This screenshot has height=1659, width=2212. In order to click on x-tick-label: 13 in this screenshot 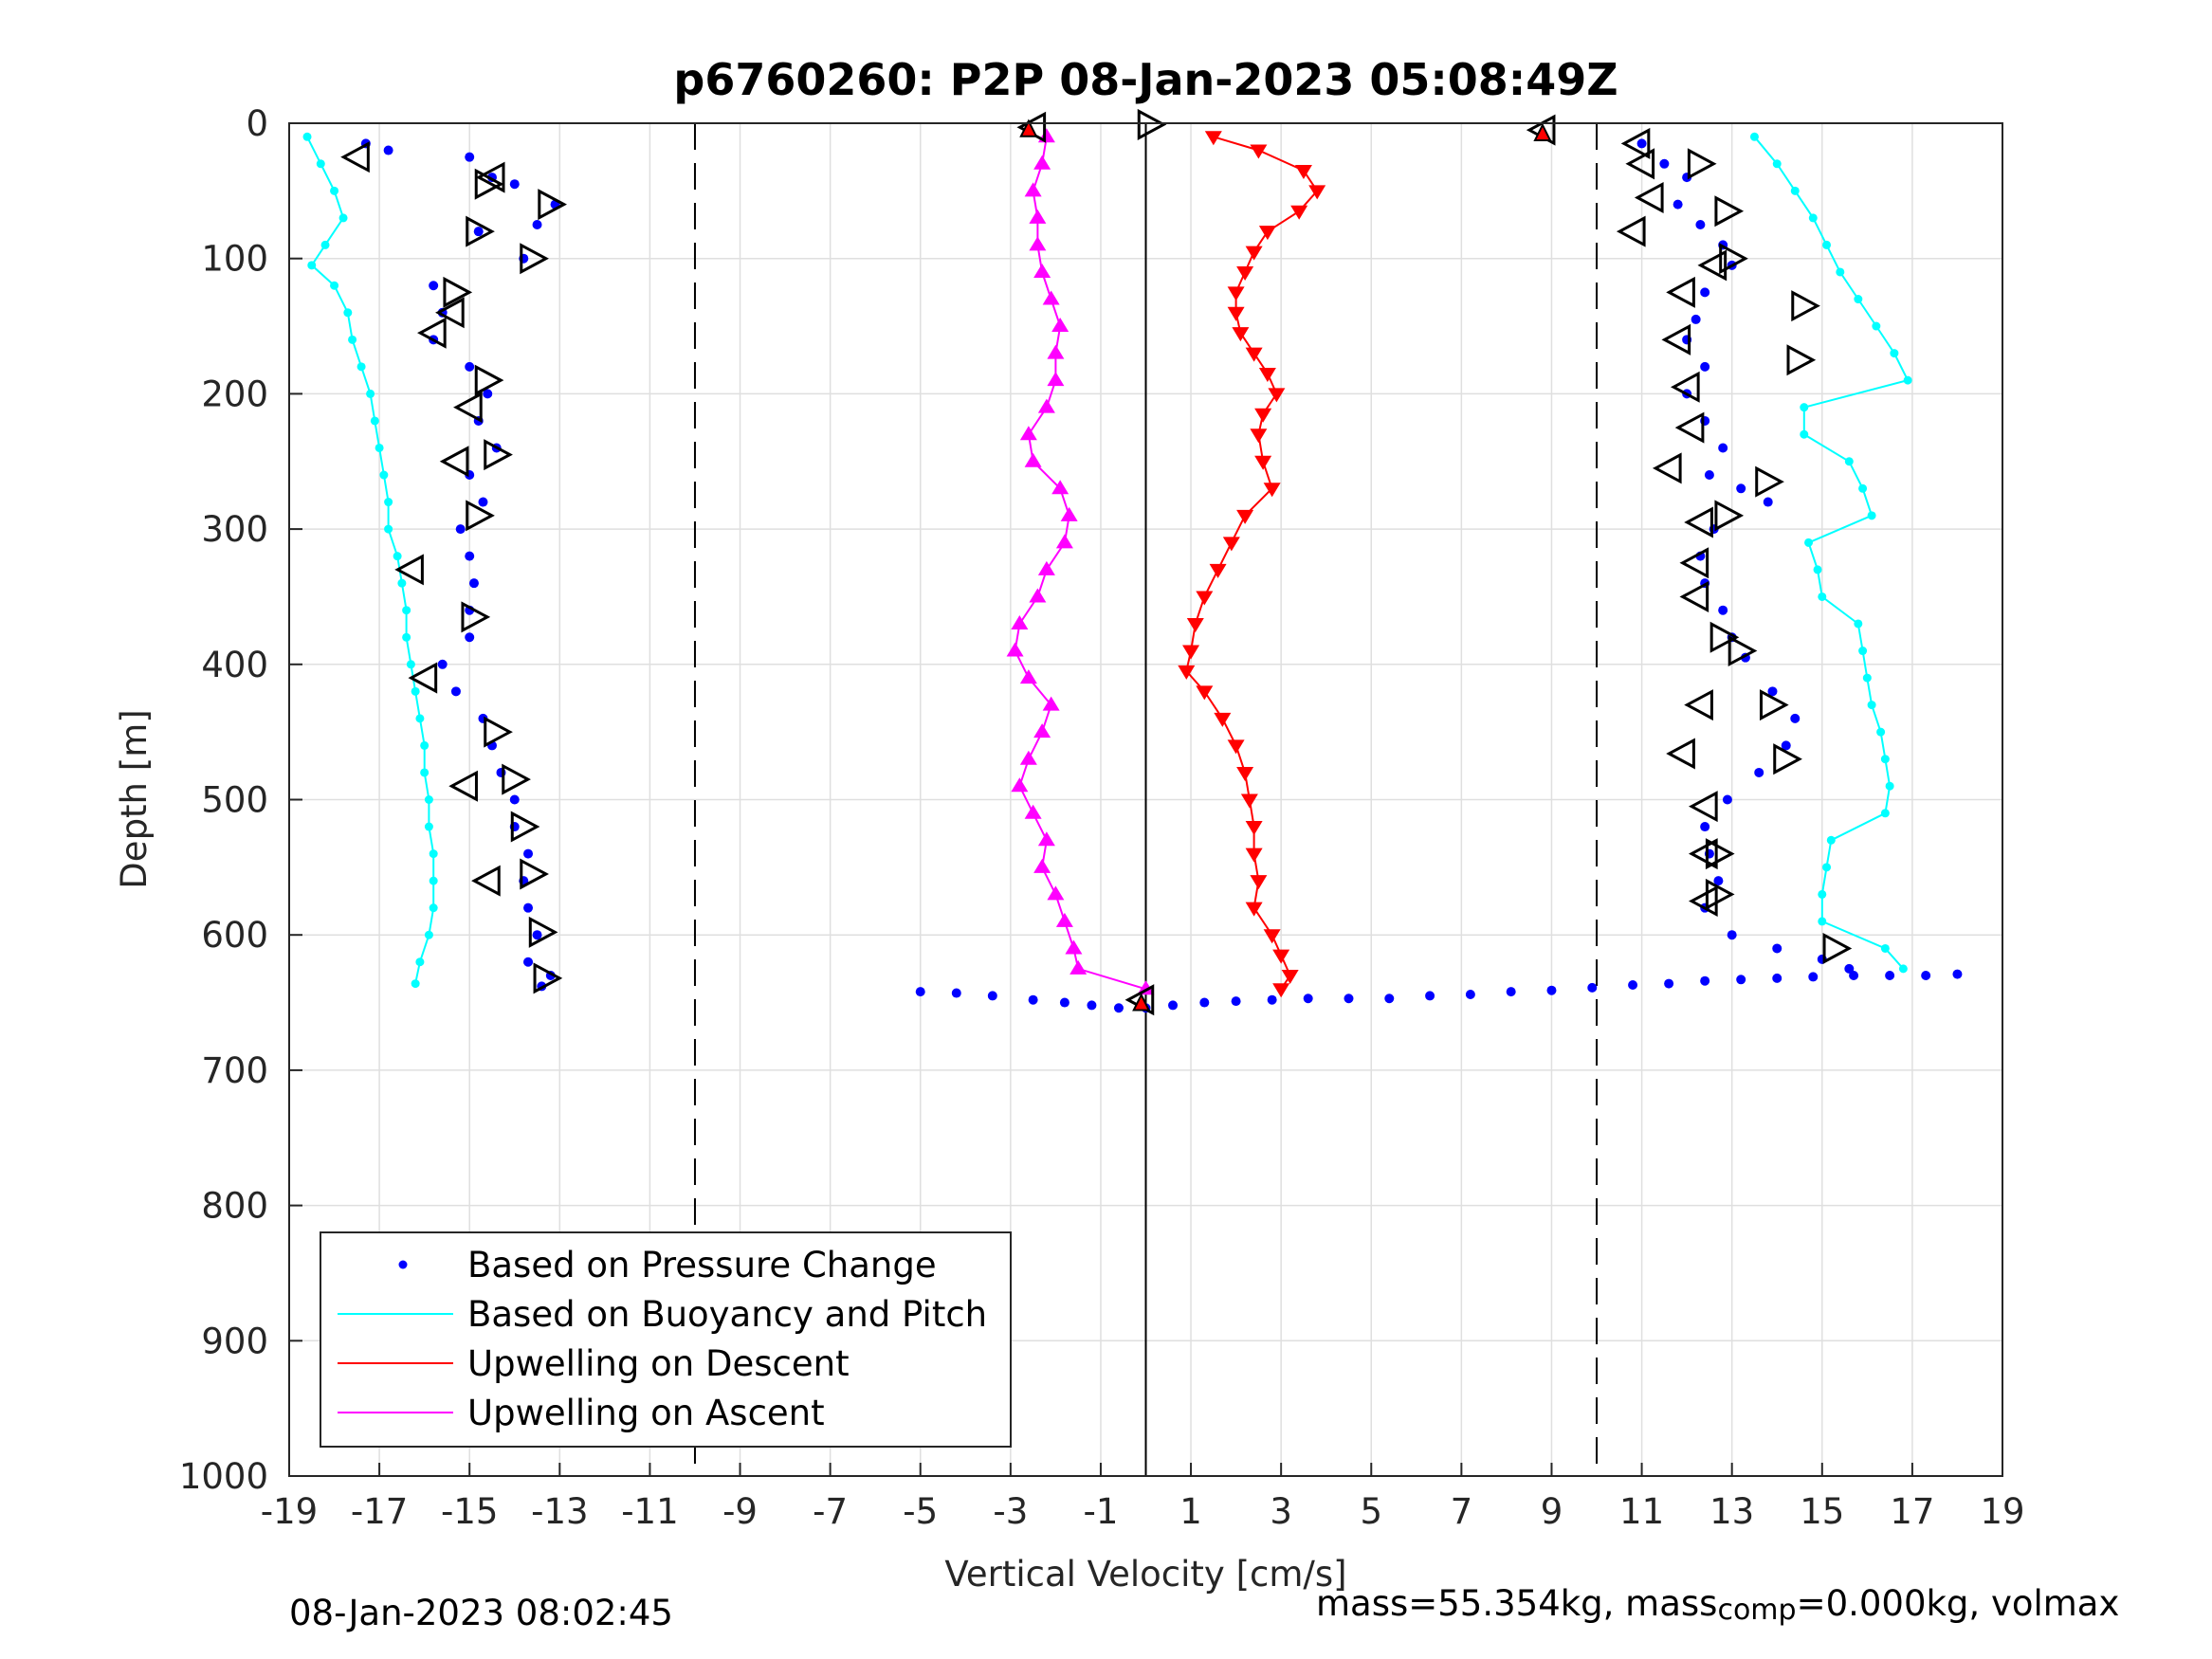, I will do `click(1731, 1511)`.